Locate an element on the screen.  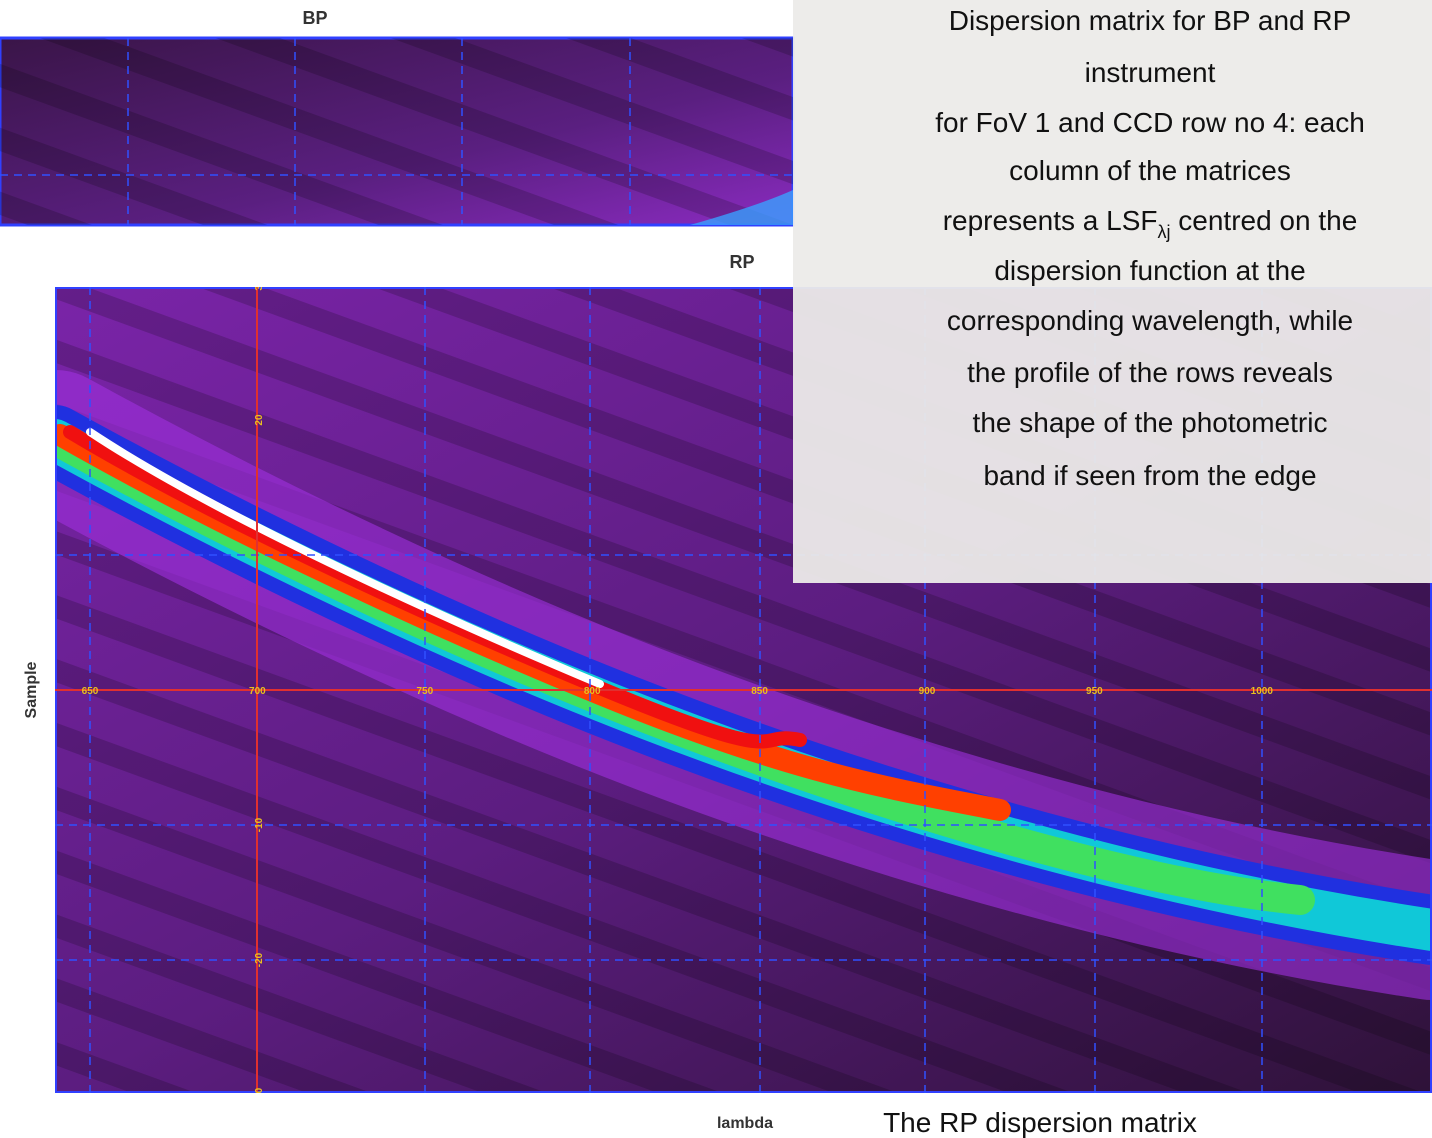
x-tick-label: 800 is located at coordinates (592, 691).